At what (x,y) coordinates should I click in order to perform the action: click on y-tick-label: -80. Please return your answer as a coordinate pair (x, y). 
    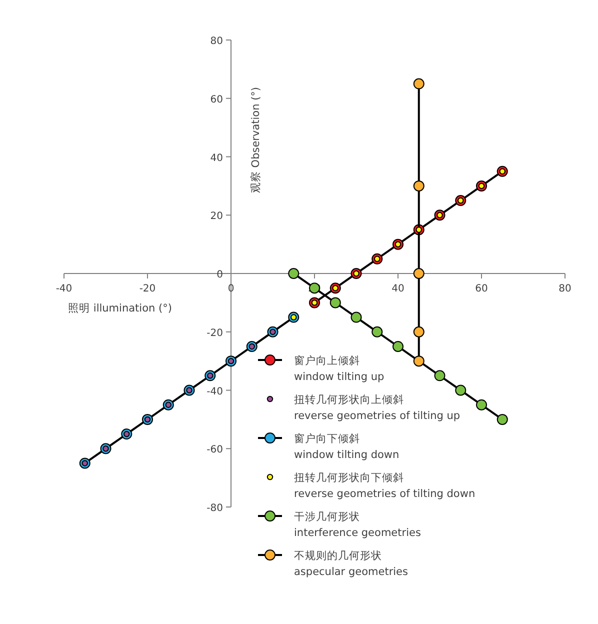
    Looking at the image, I should click on (214, 508).